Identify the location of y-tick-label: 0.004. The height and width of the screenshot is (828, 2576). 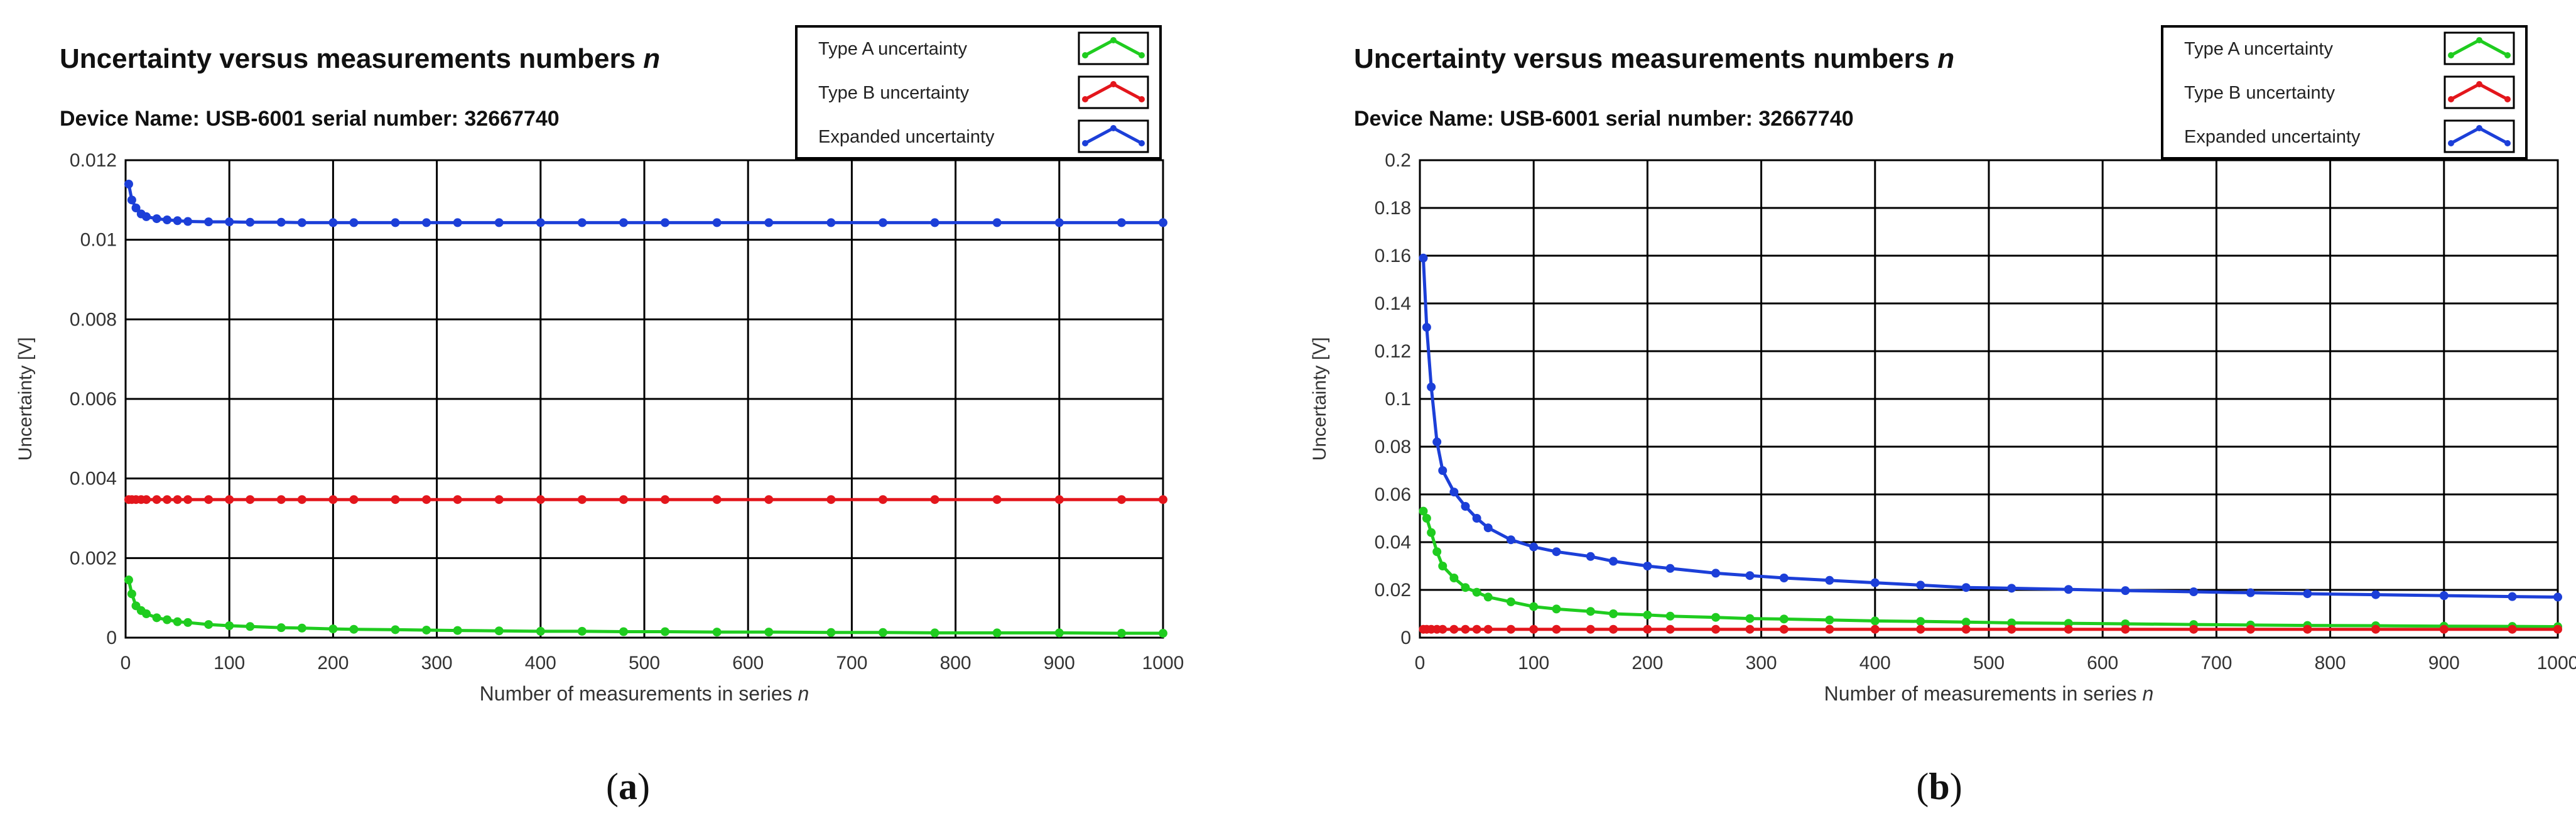
(94, 479).